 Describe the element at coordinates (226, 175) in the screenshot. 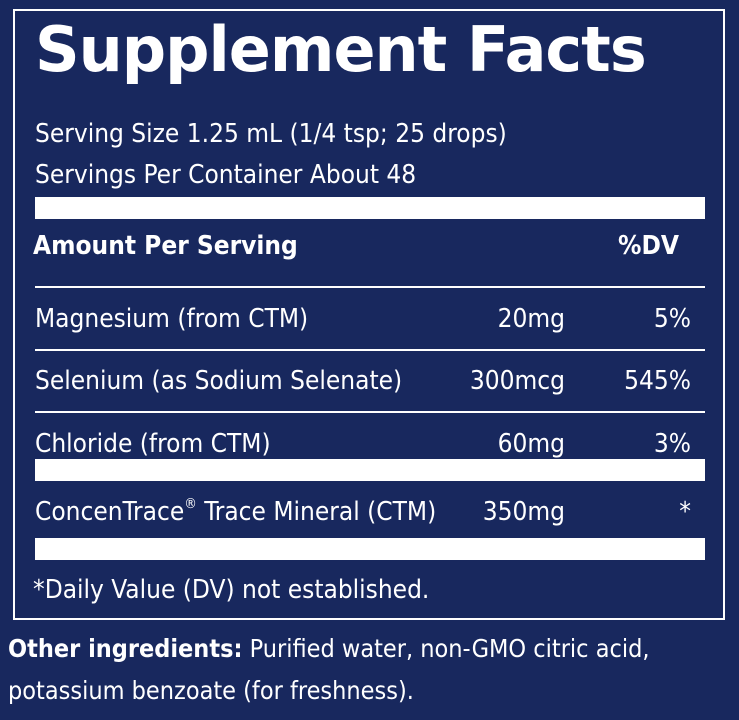

I see `servings-per-container: Servings Per Container About 48` at that location.